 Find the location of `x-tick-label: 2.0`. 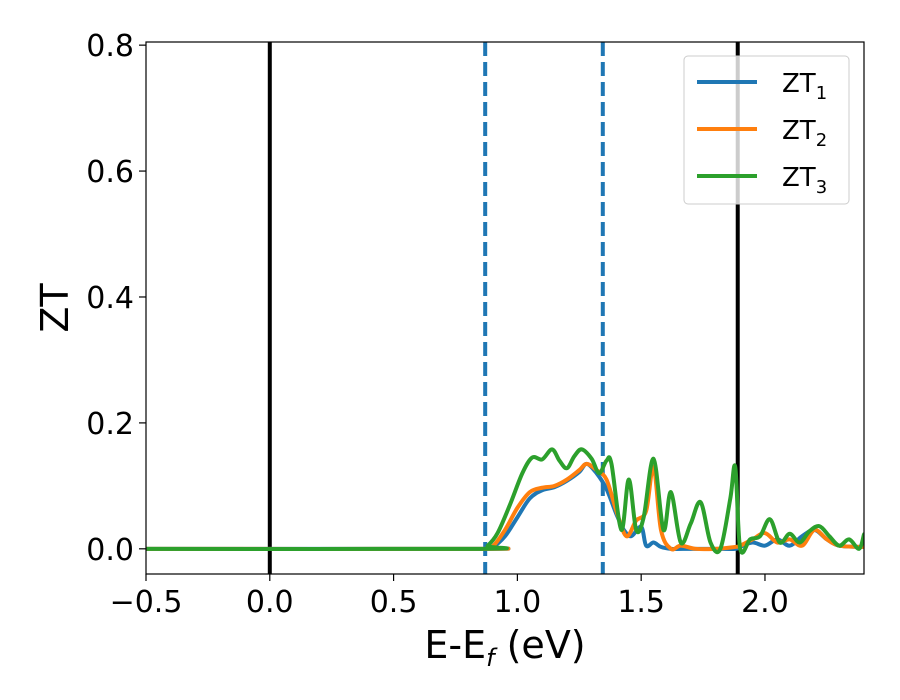

x-tick-label: 2.0 is located at coordinates (765, 602).